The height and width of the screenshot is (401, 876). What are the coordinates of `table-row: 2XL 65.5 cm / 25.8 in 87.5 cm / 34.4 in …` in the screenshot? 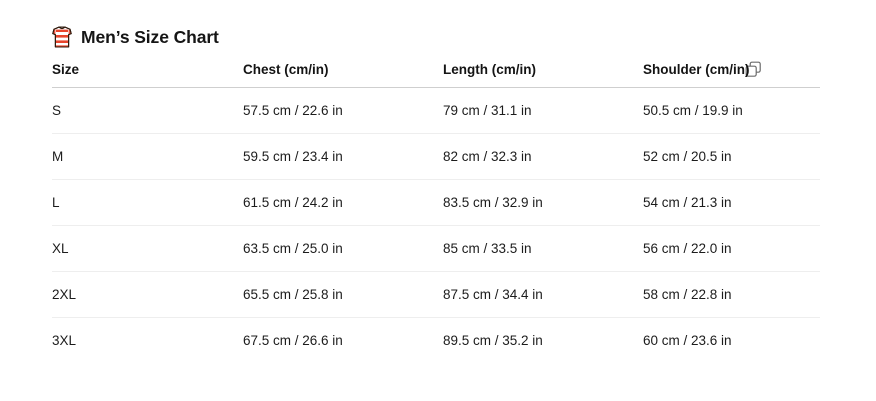 It's located at (436, 294).